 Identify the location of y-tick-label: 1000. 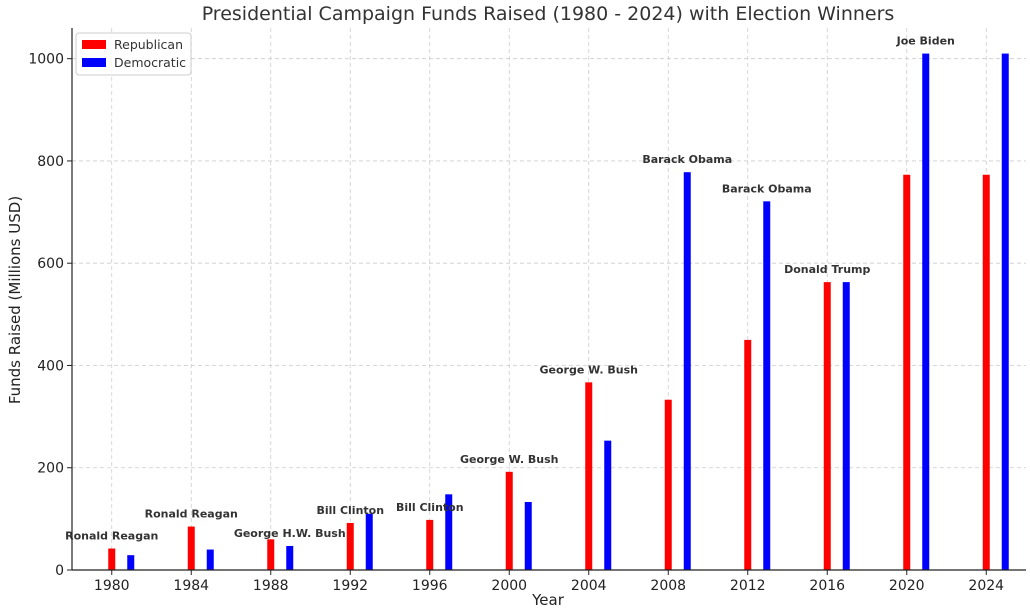
(46, 60).